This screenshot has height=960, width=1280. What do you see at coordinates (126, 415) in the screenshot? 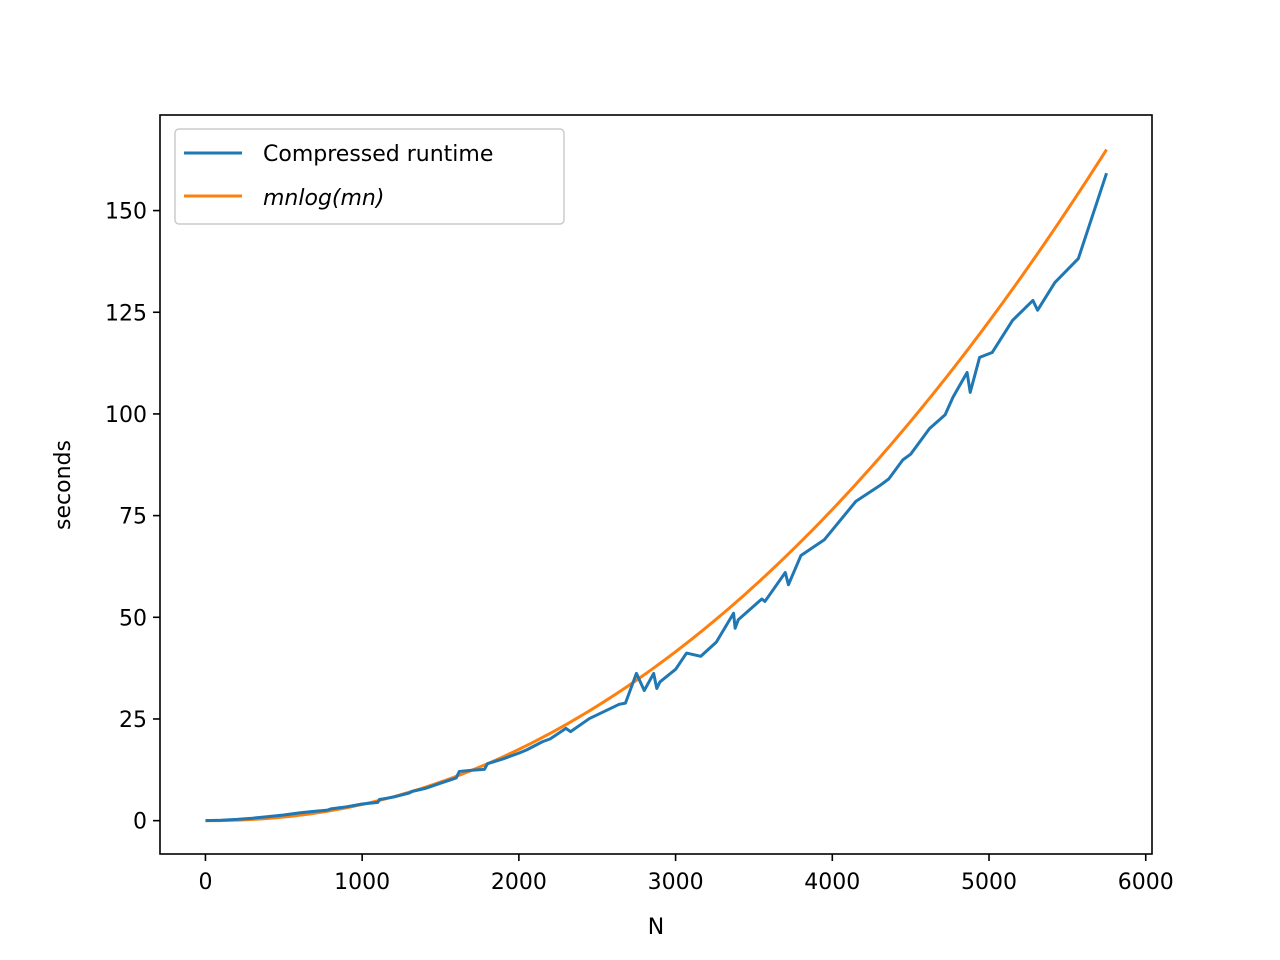
I see `y-tick-label: 100` at bounding box center [126, 415].